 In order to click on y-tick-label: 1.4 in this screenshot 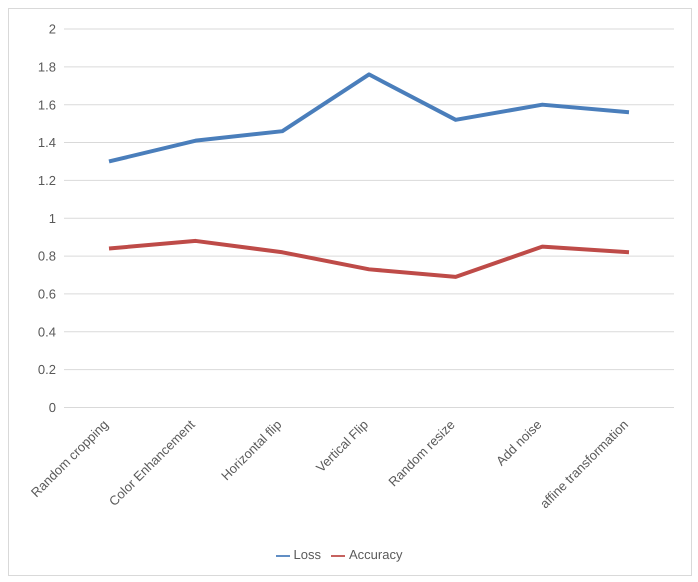, I will do `click(47, 142)`.